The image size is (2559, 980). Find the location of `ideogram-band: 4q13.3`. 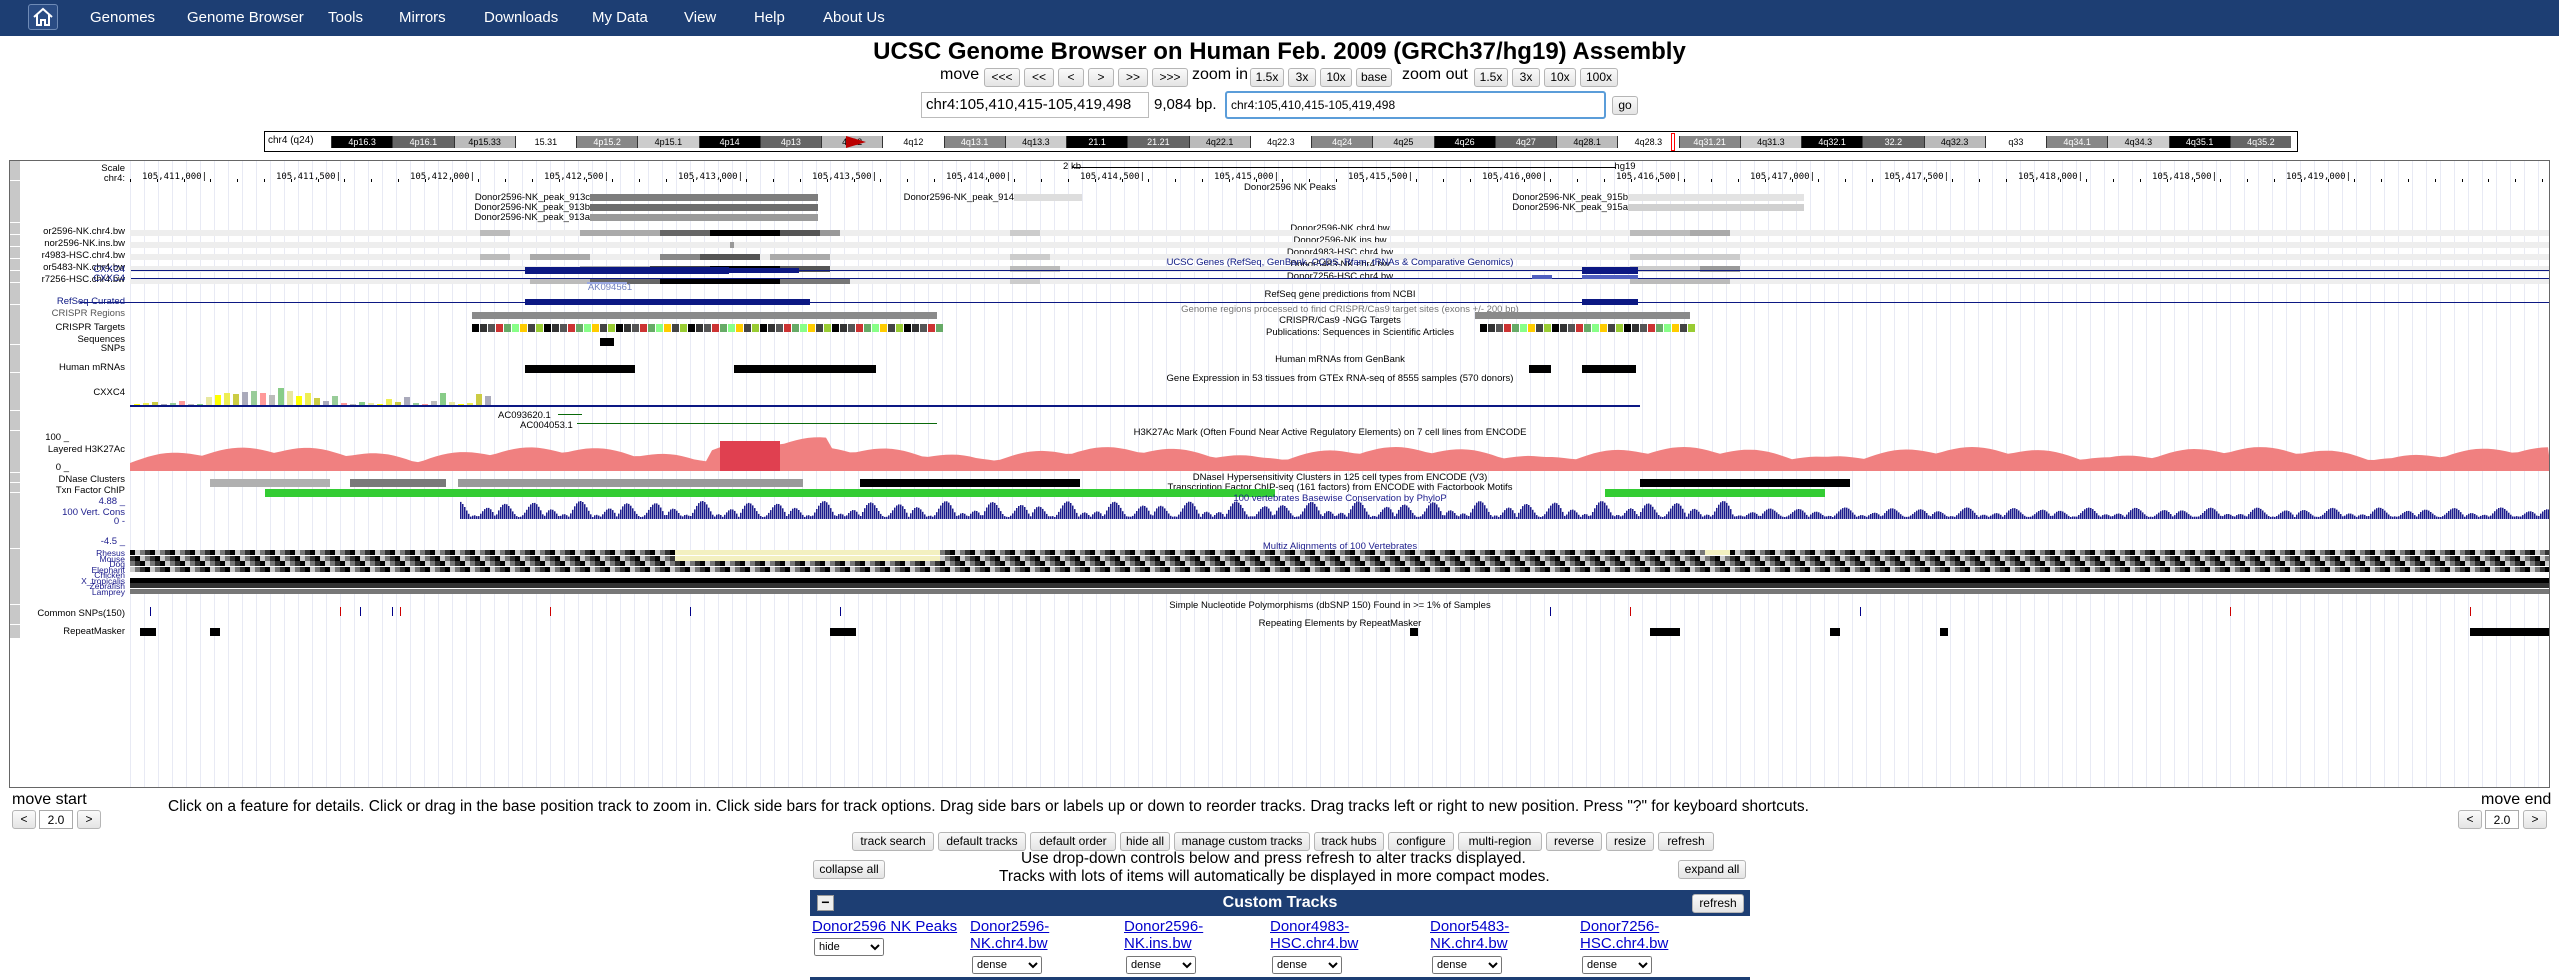

ideogram-band: 4q13.3 is located at coordinates (1035, 142).